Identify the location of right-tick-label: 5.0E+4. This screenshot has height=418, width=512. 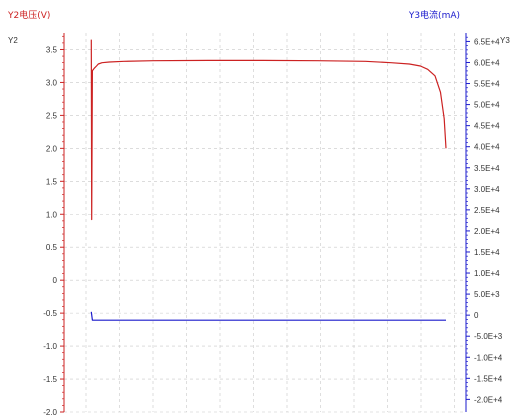
(487, 105).